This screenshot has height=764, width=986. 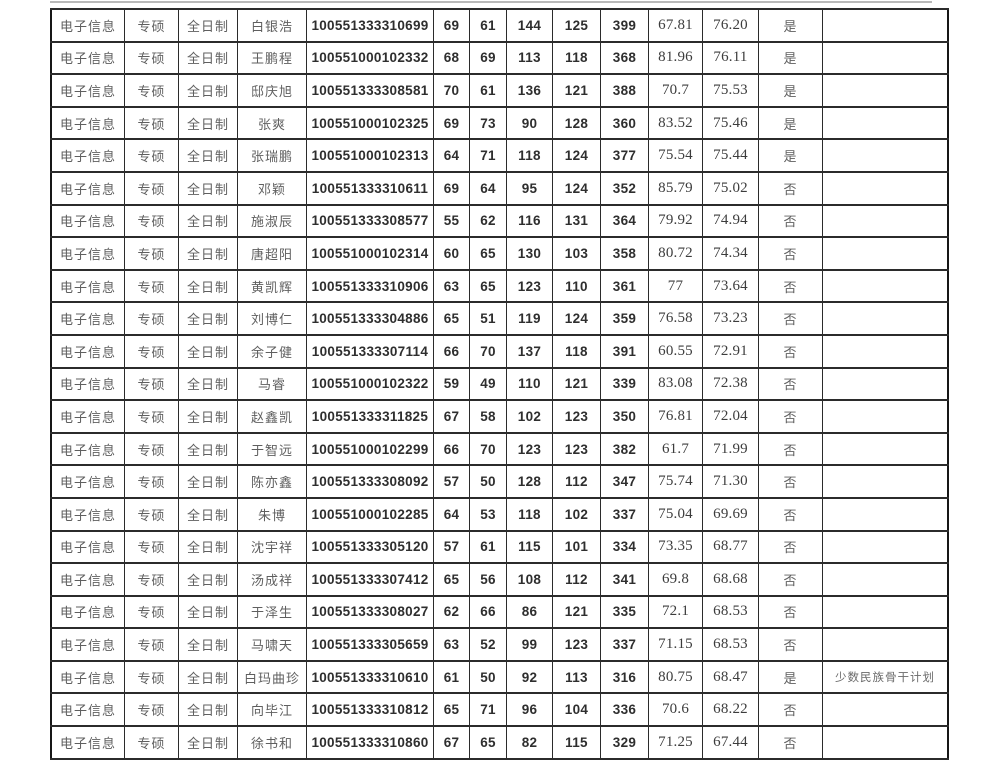 What do you see at coordinates (675, 416) in the screenshot?
I see `cell-retest-score: 76.81` at bounding box center [675, 416].